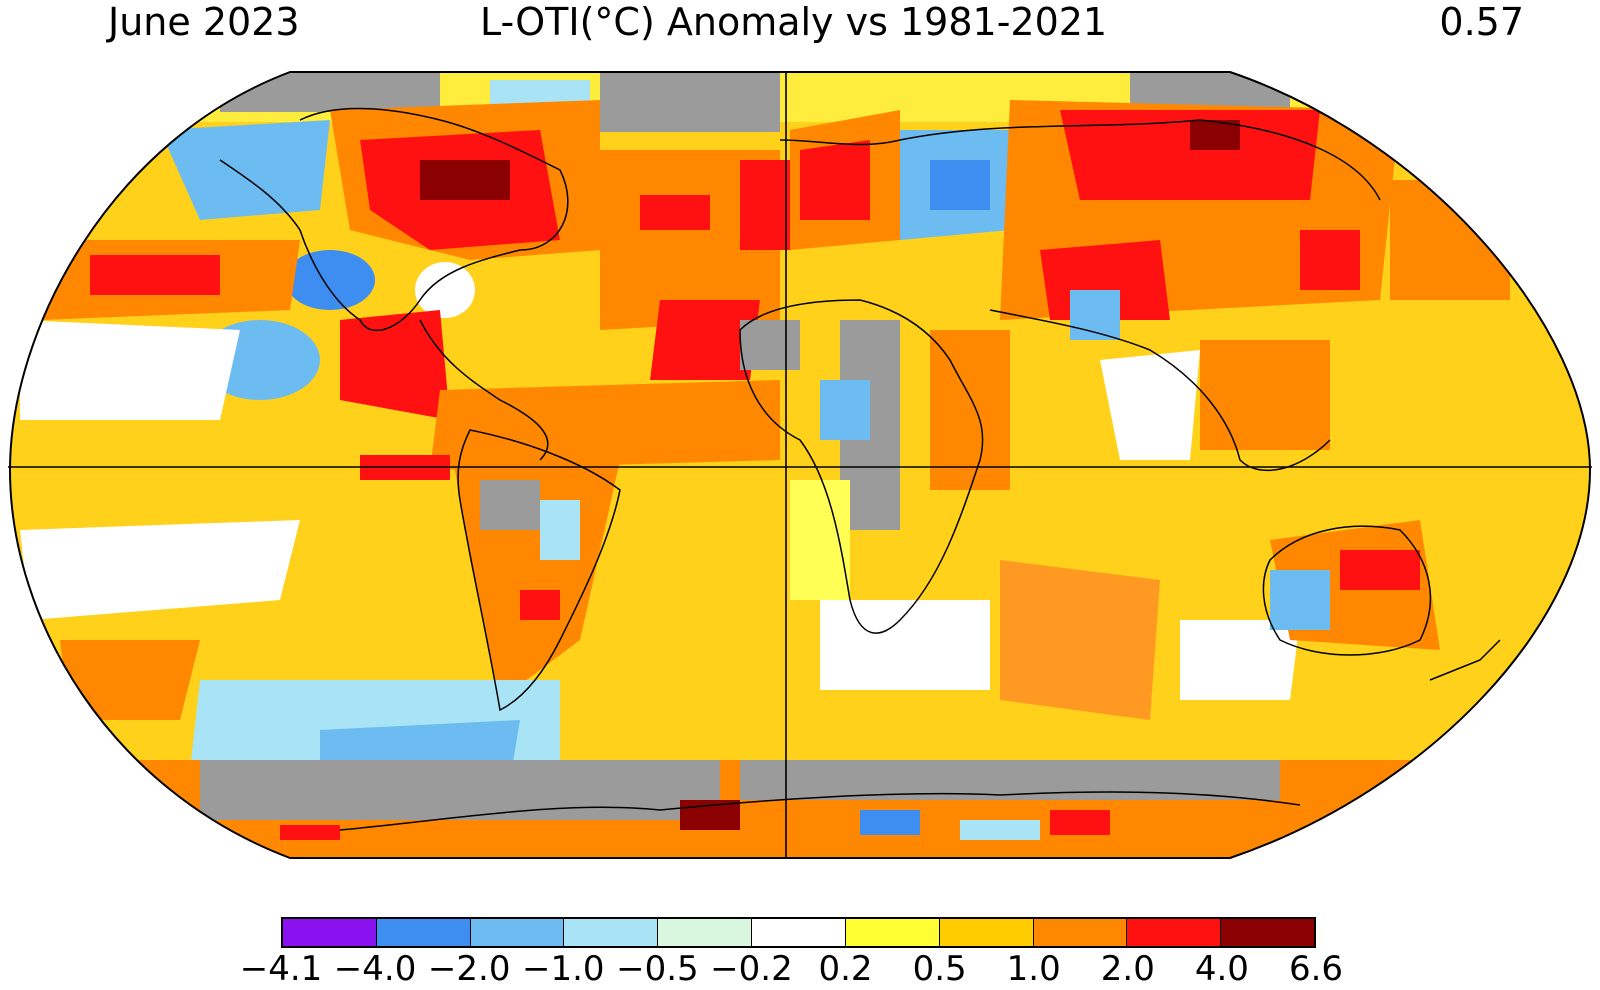 This screenshot has height=990, width=1600. What do you see at coordinates (1221, 969) in the screenshot?
I see `colorbar-tick-label: 4.0` at bounding box center [1221, 969].